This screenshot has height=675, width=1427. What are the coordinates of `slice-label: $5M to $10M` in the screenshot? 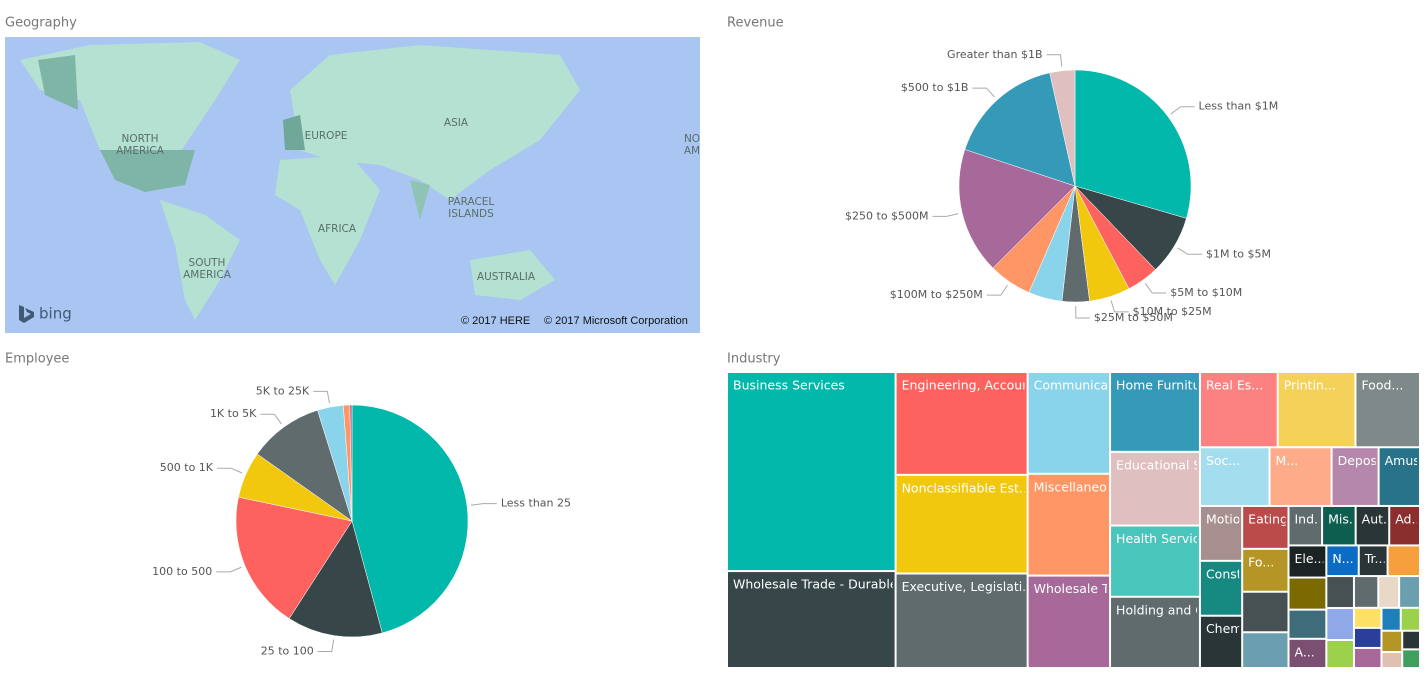 It's located at (1206, 292).